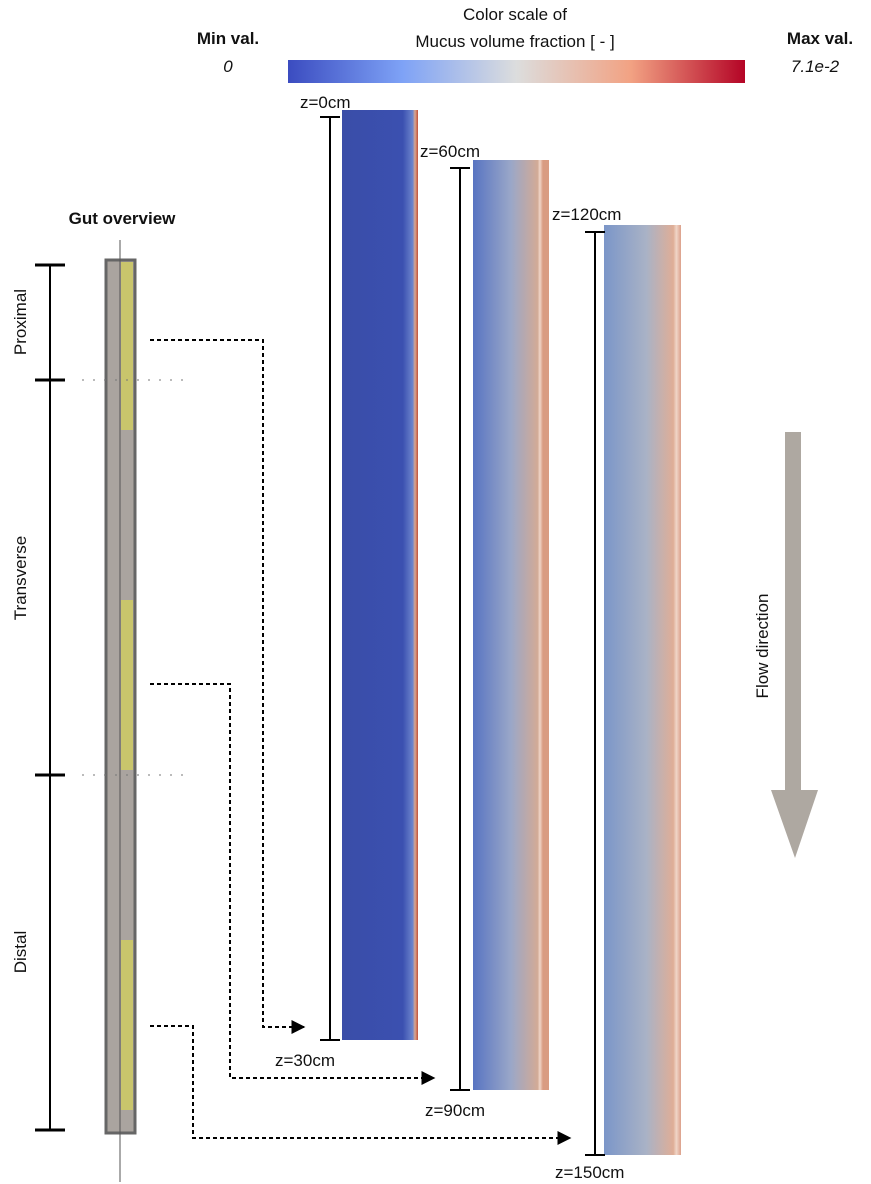 The height and width of the screenshot is (1184, 871). Describe the element at coordinates (586, 214) in the screenshot. I see `panel-top-label: z=120cm` at that location.